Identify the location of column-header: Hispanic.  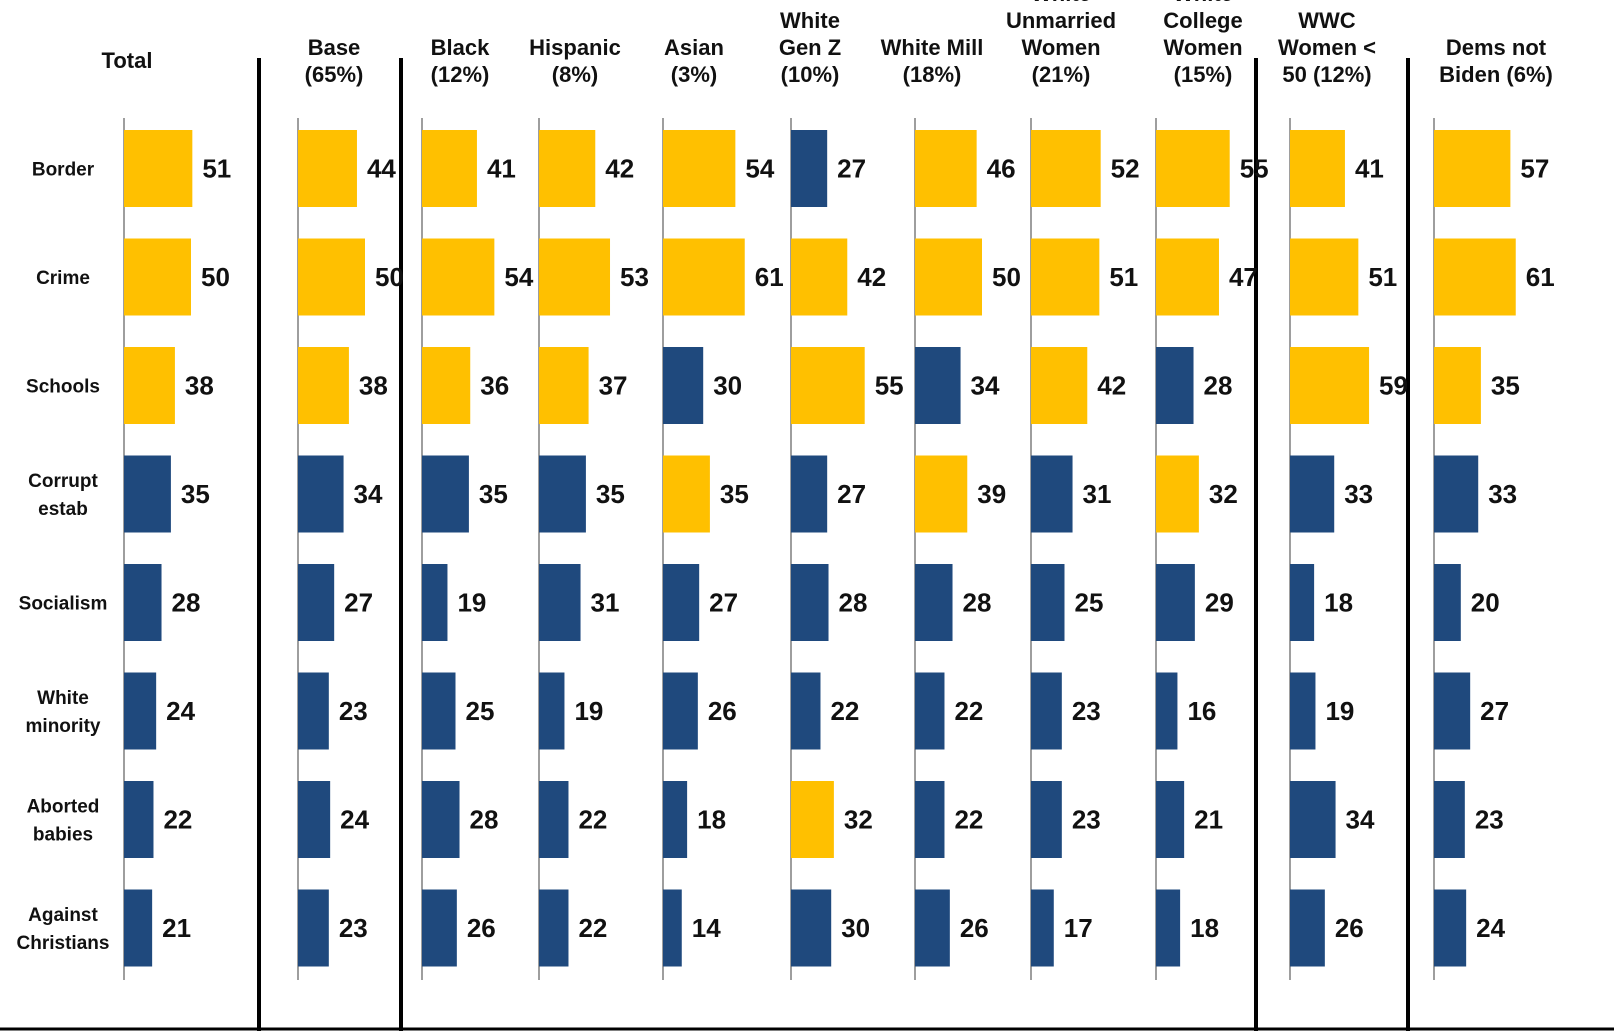
(575, 47).